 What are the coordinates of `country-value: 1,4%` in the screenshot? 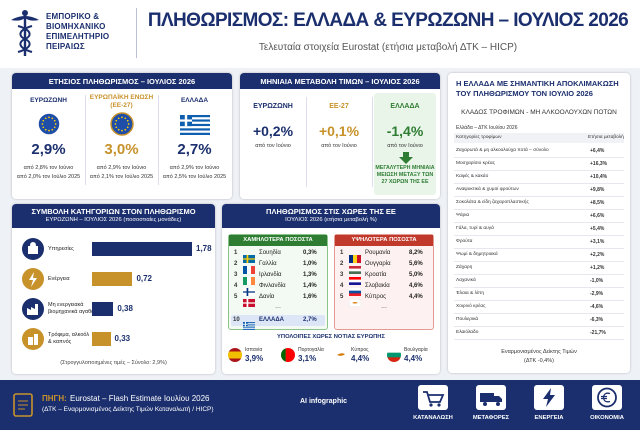 It's located at (310, 286).